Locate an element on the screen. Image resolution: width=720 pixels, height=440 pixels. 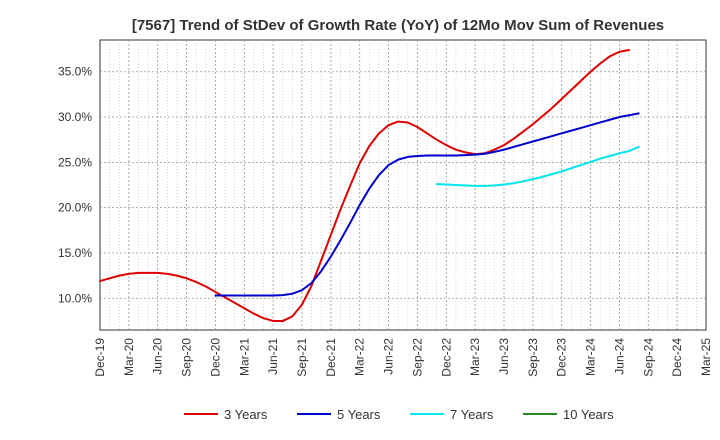
legend-label-7-years: 7 Years is located at coordinates (472, 414).